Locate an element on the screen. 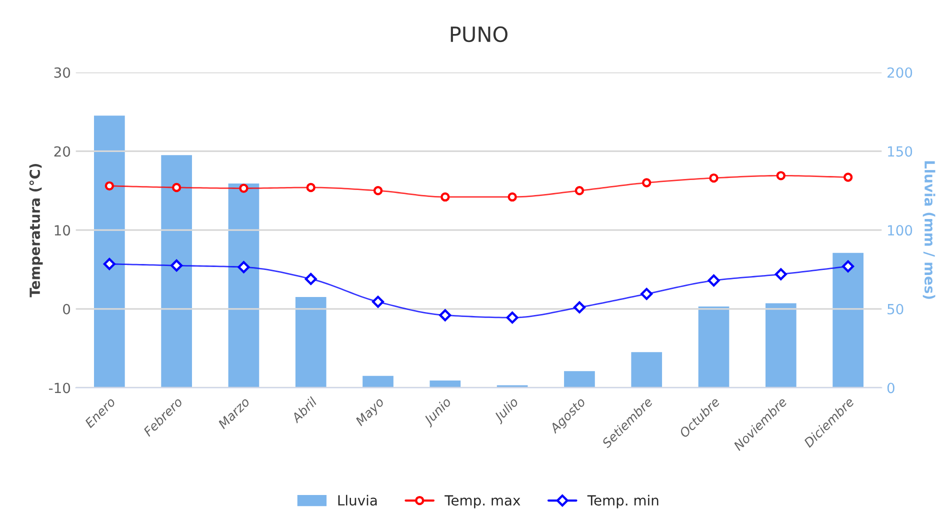 The width and height of the screenshot is (948, 517). y2-axis-title: Lluvia (mm / mes) is located at coordinates (929, 230).